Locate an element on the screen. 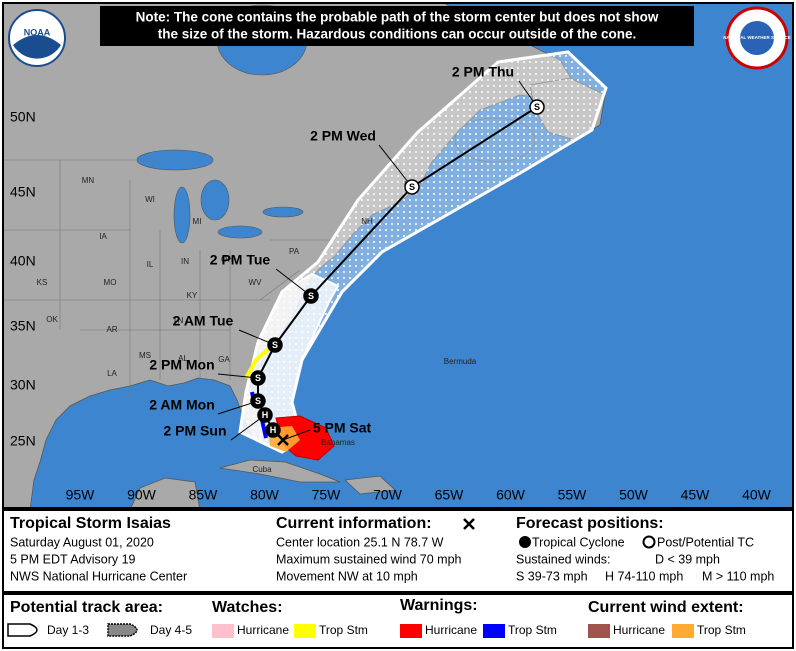 The height and width of the screenshot is (651, 796). longitude-label: 55W is located at coordinates (573, 495).